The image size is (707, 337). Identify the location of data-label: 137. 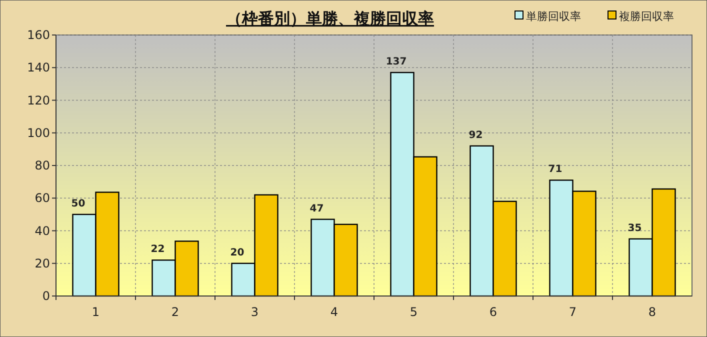
(396, 62).